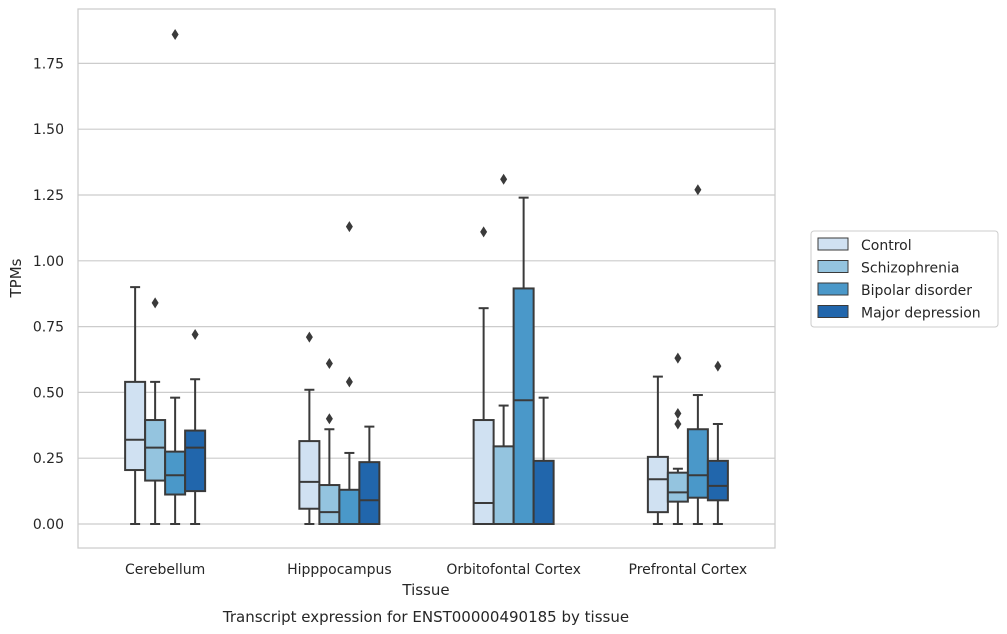 The height and width of the screenshot is (634, 1007). I want to click on y-tick-label: 1.25, so click(48, 196).